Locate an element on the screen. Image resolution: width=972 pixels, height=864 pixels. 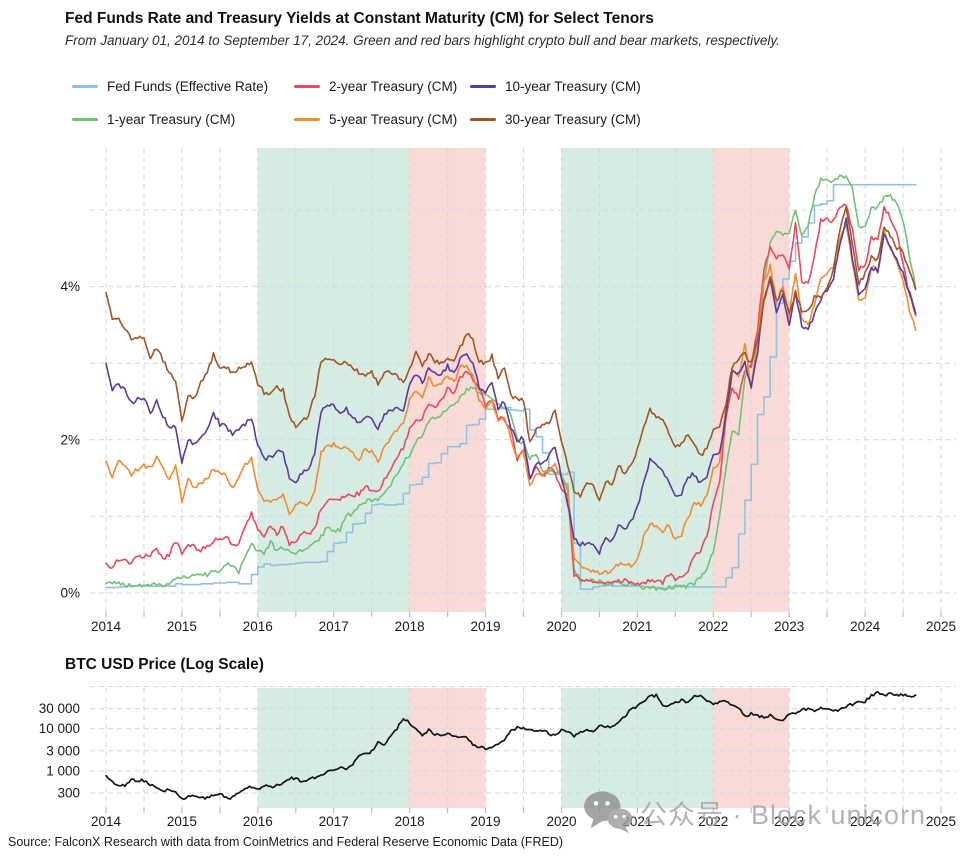
legend-label: 1-year Treasury (CM) is located at coordinates (171, 119).